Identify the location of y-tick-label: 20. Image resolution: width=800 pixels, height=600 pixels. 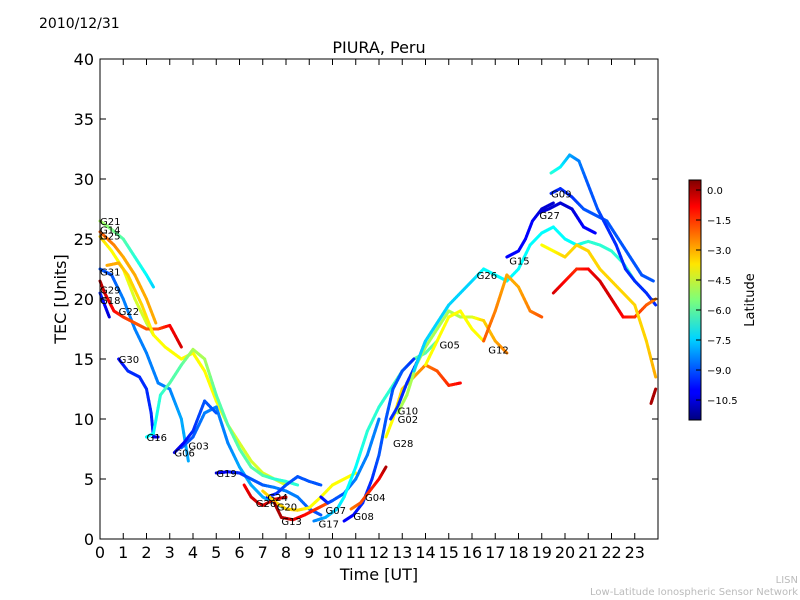
(84, 299).